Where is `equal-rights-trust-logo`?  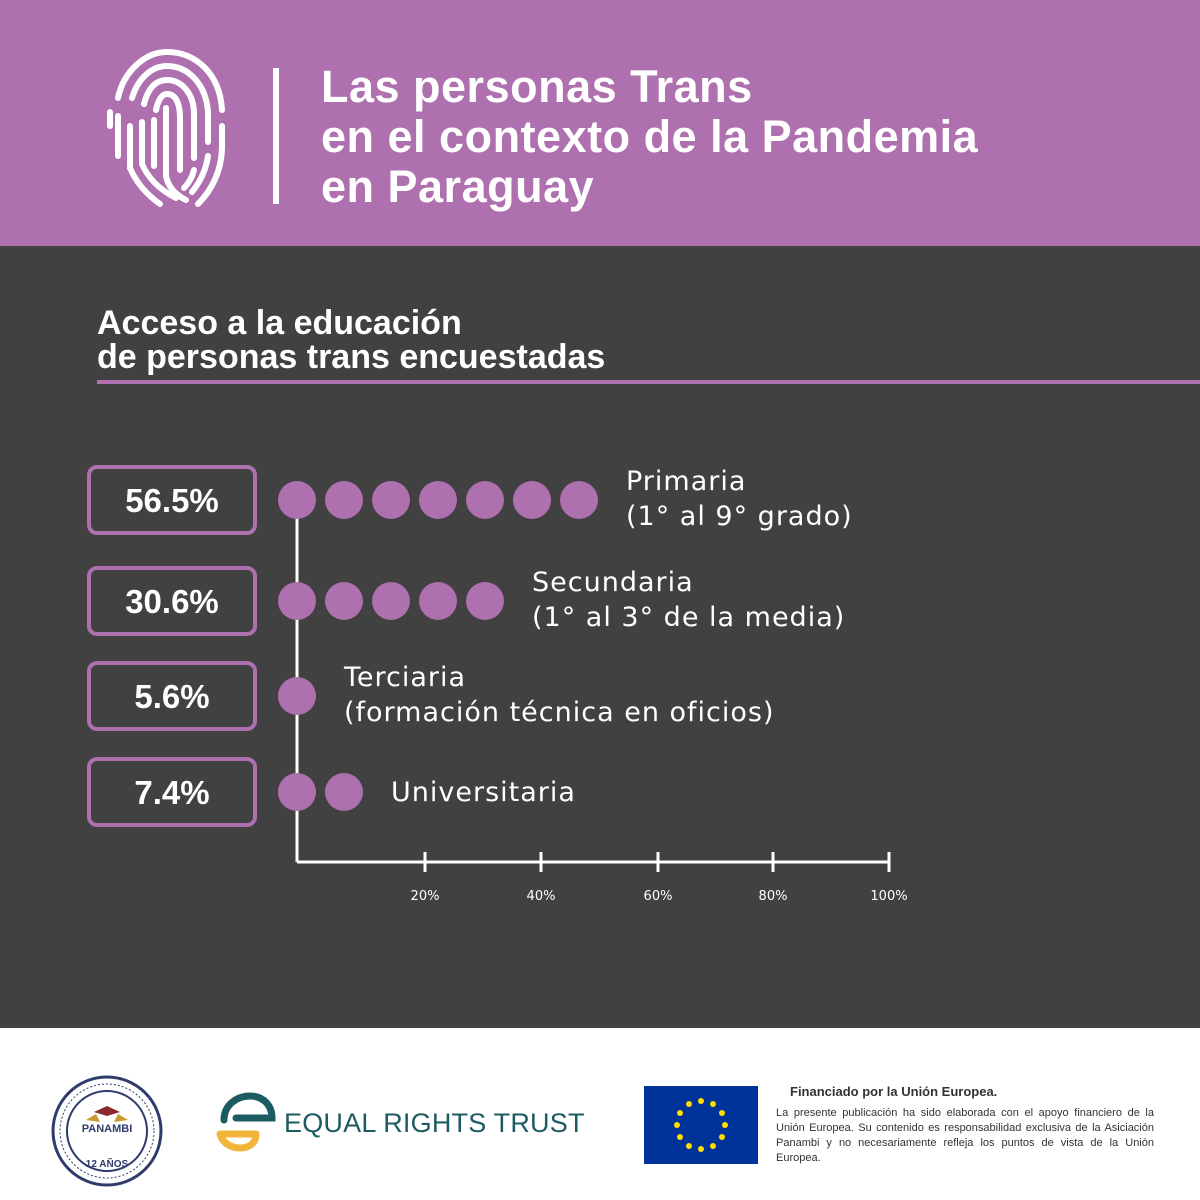
equal-rights-trust-logo is located at coordinates (246, 1122).